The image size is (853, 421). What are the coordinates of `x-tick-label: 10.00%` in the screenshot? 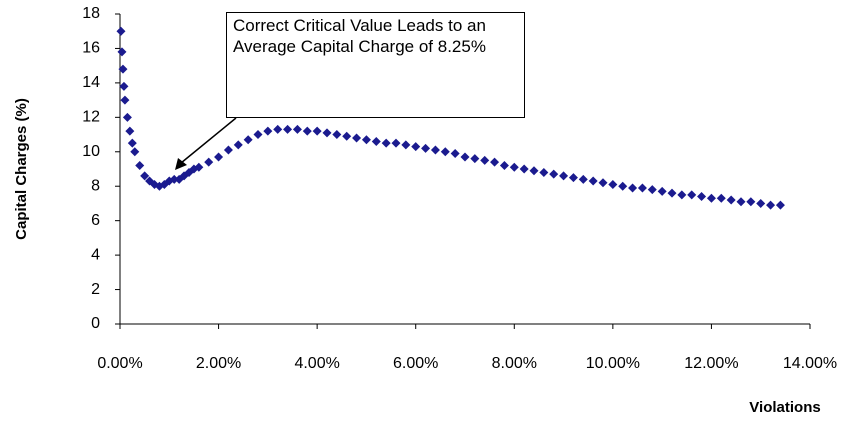 It's located at (613, 363).